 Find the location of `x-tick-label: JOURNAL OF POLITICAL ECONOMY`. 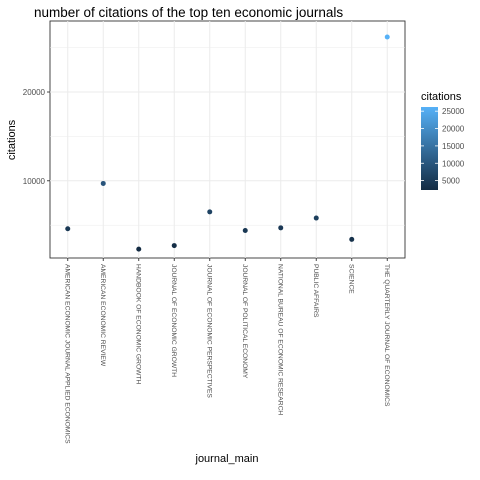

x-tick-label: JOURNAL OF POLITICAL ECONOMY is located at coordinates (244, 321).